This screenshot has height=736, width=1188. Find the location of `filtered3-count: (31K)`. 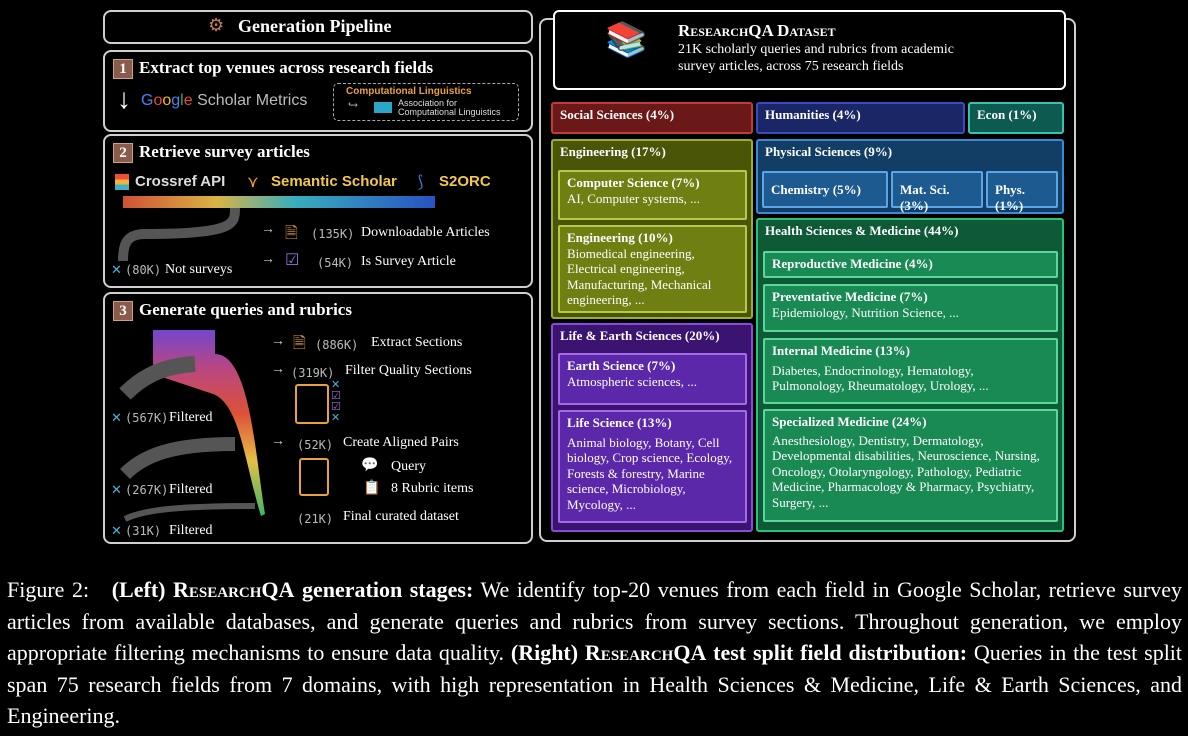

filtered3-count: (31K) is located at coordinates (143, 531).